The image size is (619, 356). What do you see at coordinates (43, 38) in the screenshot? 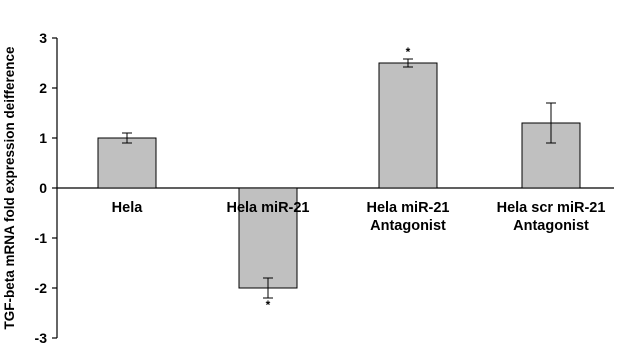
I see `y-tick-label: 3` at bounding box center [43, 38].